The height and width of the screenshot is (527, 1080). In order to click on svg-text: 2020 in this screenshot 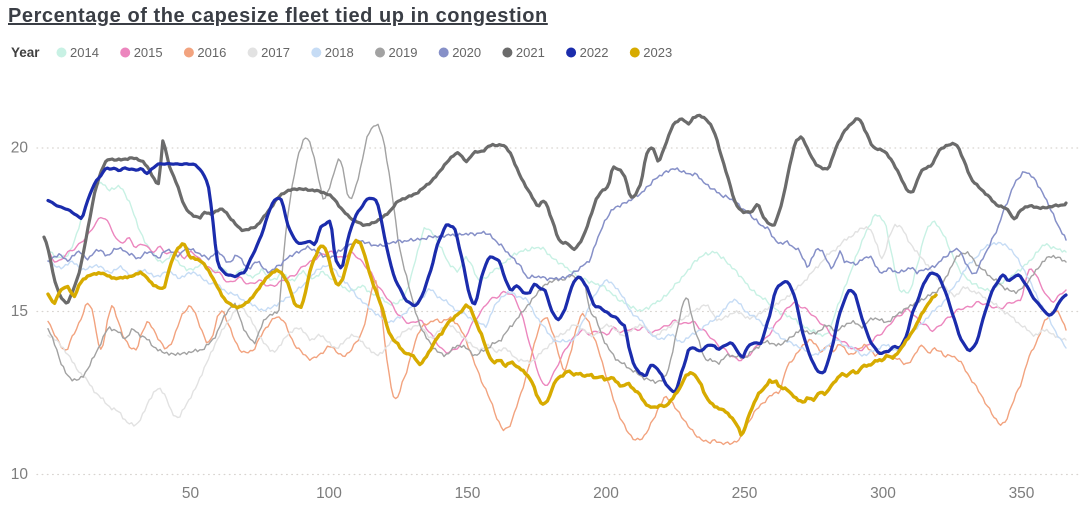, I will do `click(466, 52)`.